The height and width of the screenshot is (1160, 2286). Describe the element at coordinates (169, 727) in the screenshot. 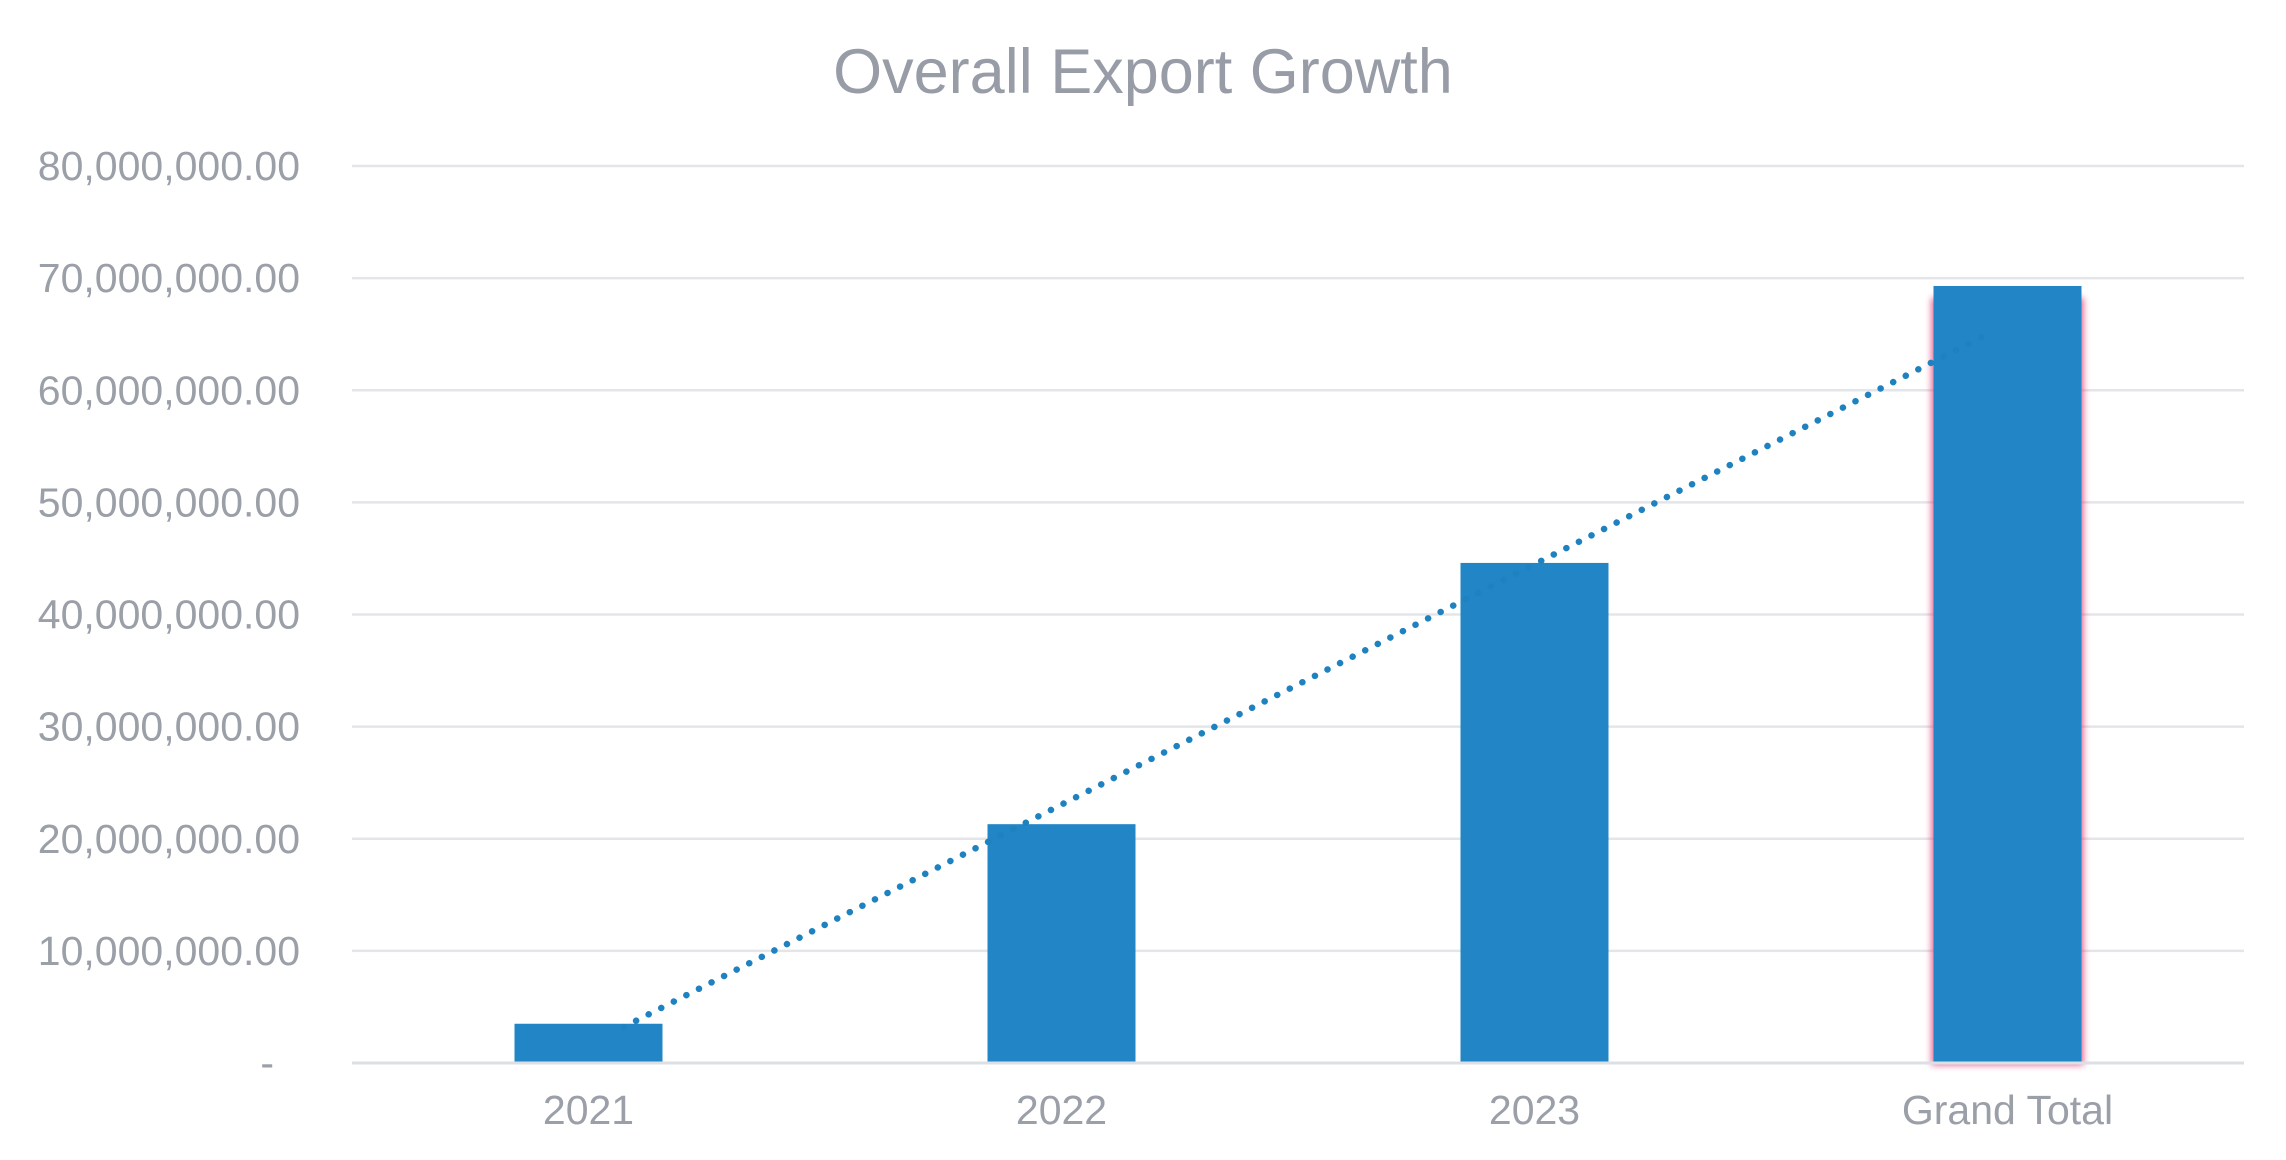

I see `y-tick-label-3: 30,000,000.00` at that location.